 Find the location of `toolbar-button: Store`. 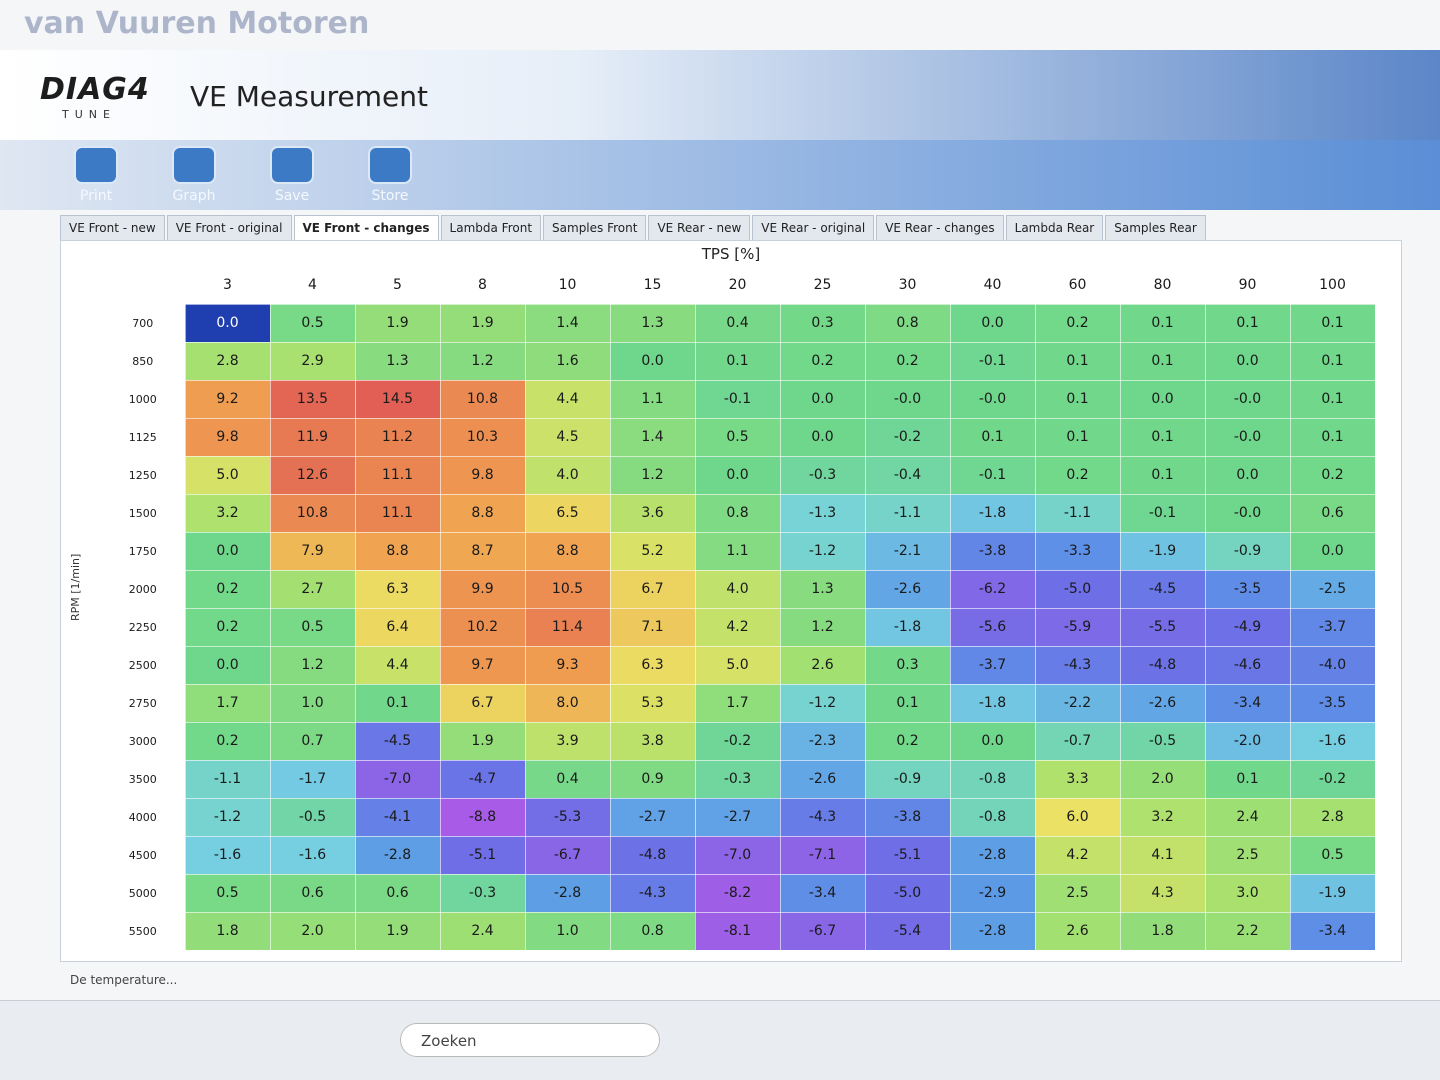

toolbar-button: Store is located at coordinates (390, 175).